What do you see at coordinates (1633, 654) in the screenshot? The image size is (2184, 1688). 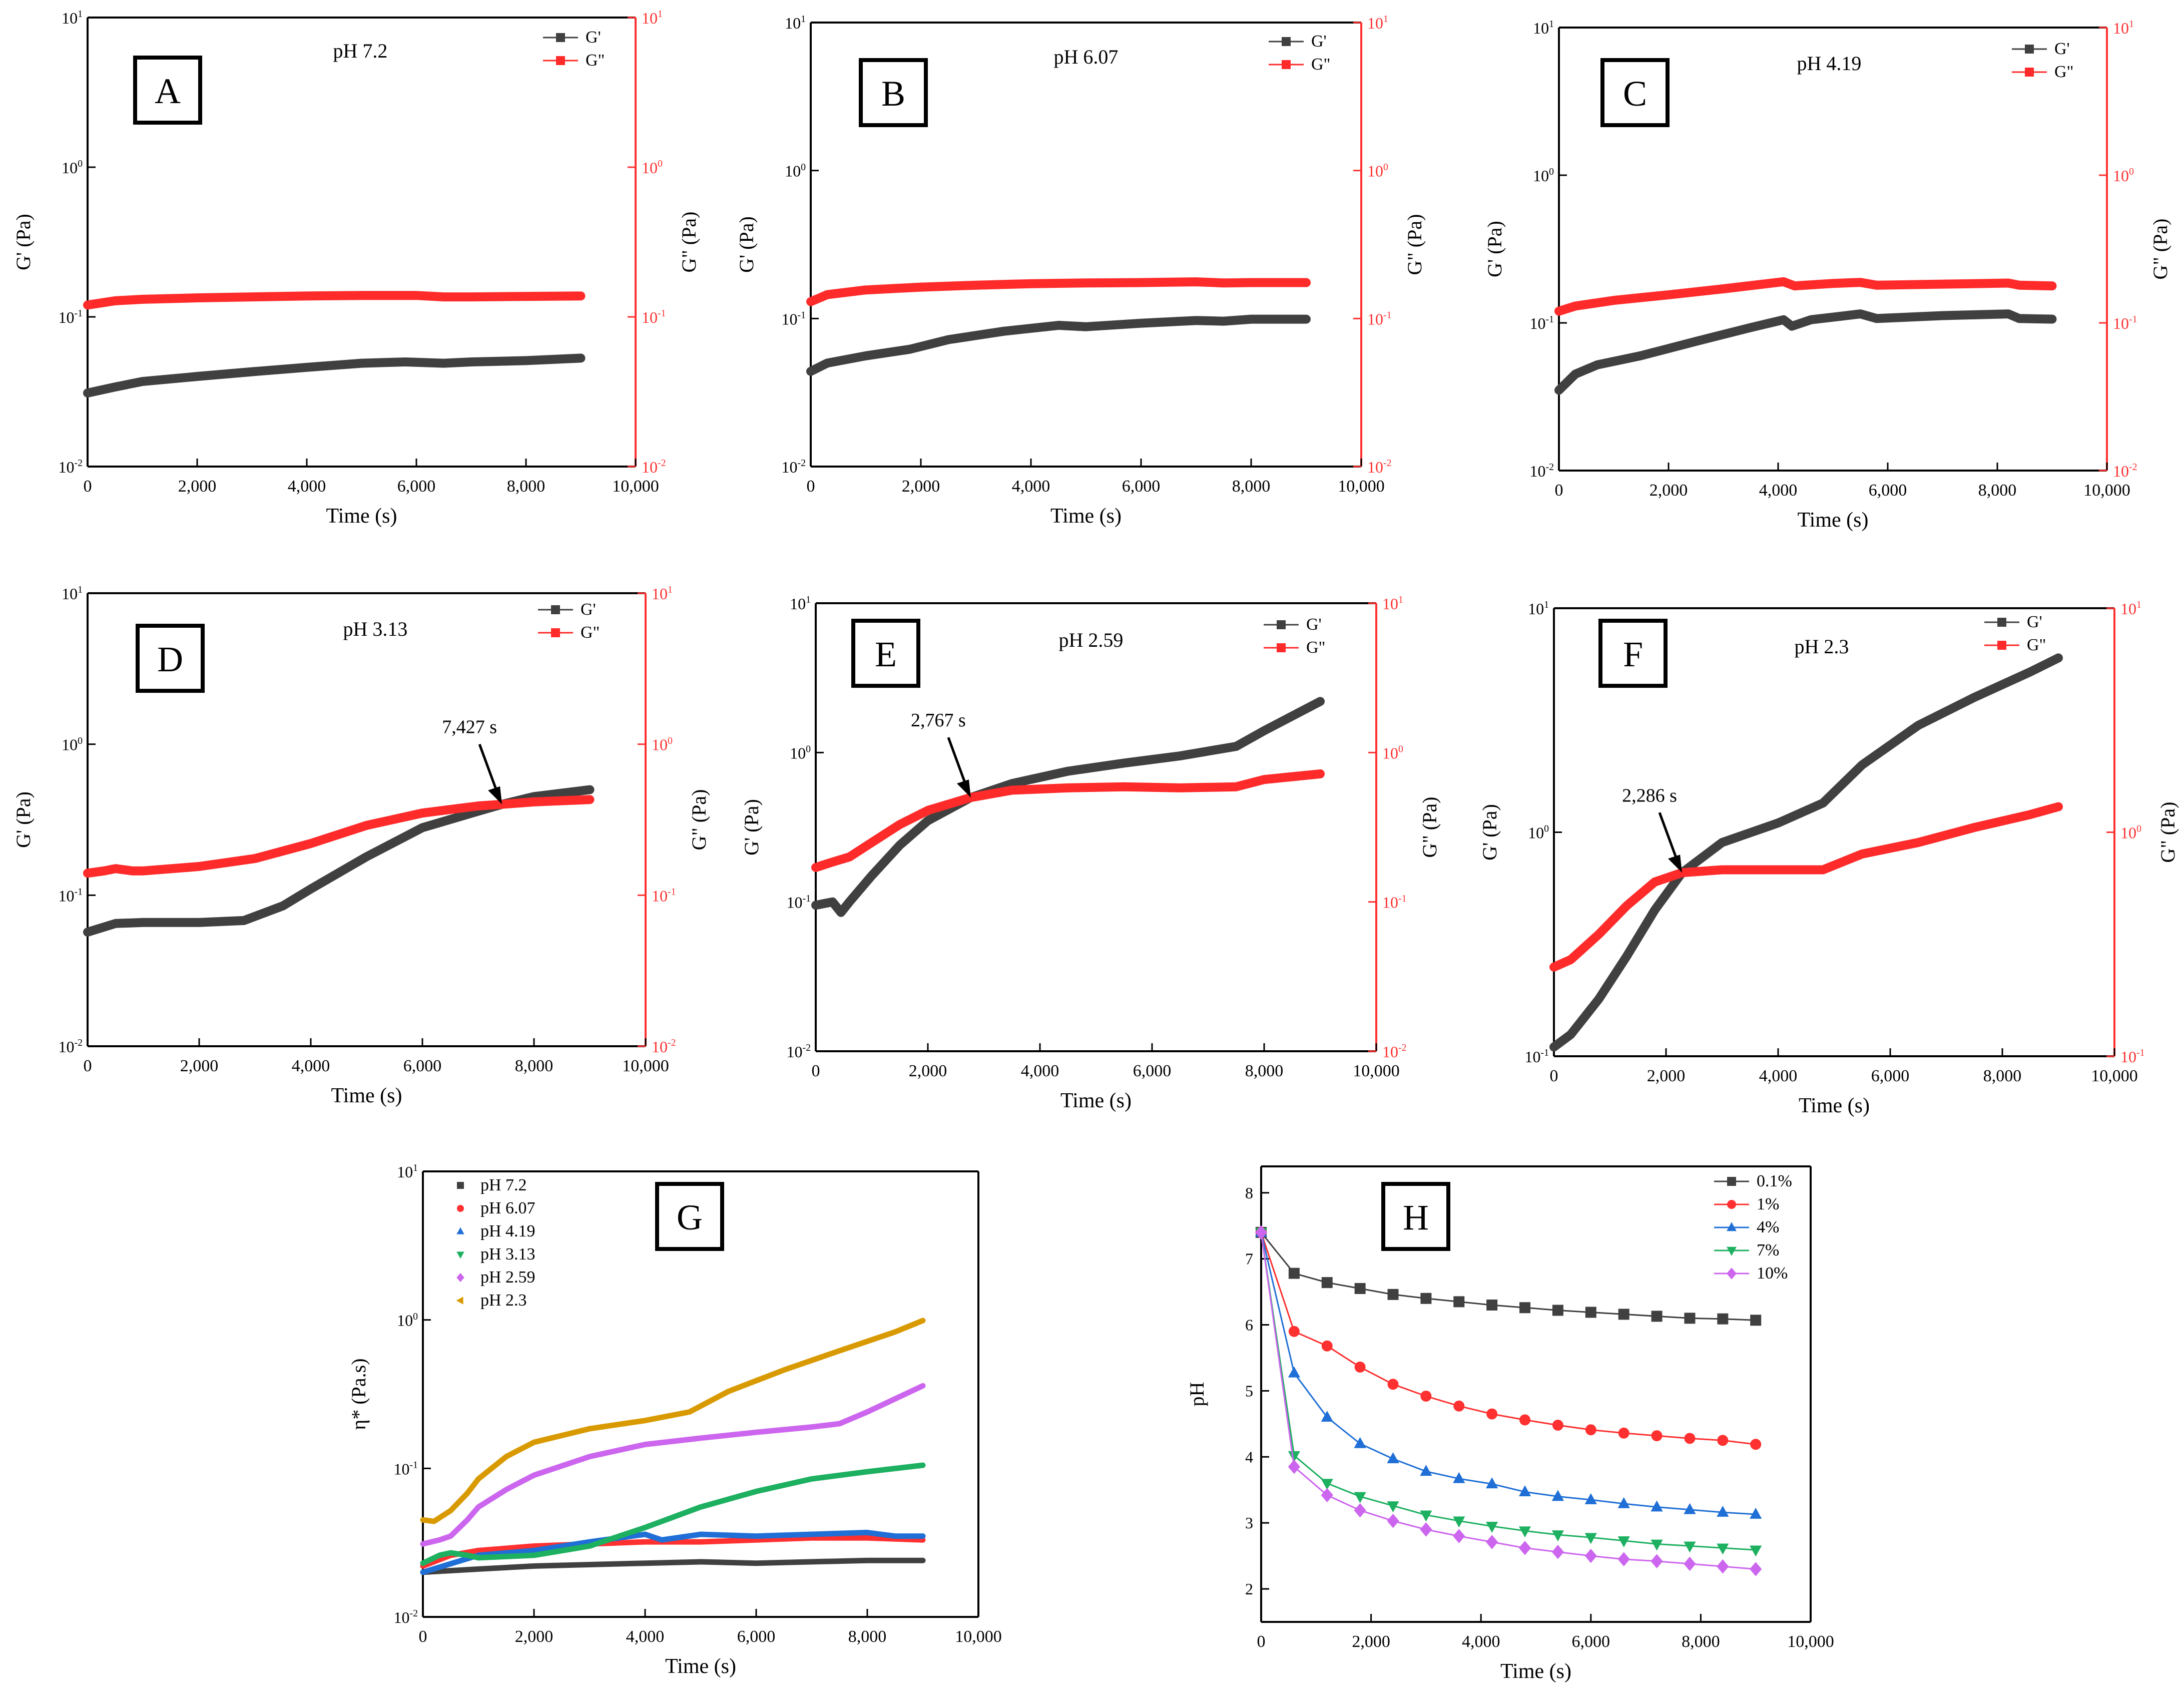 I see `panel-label: F` at bounding box center [1633, 654].